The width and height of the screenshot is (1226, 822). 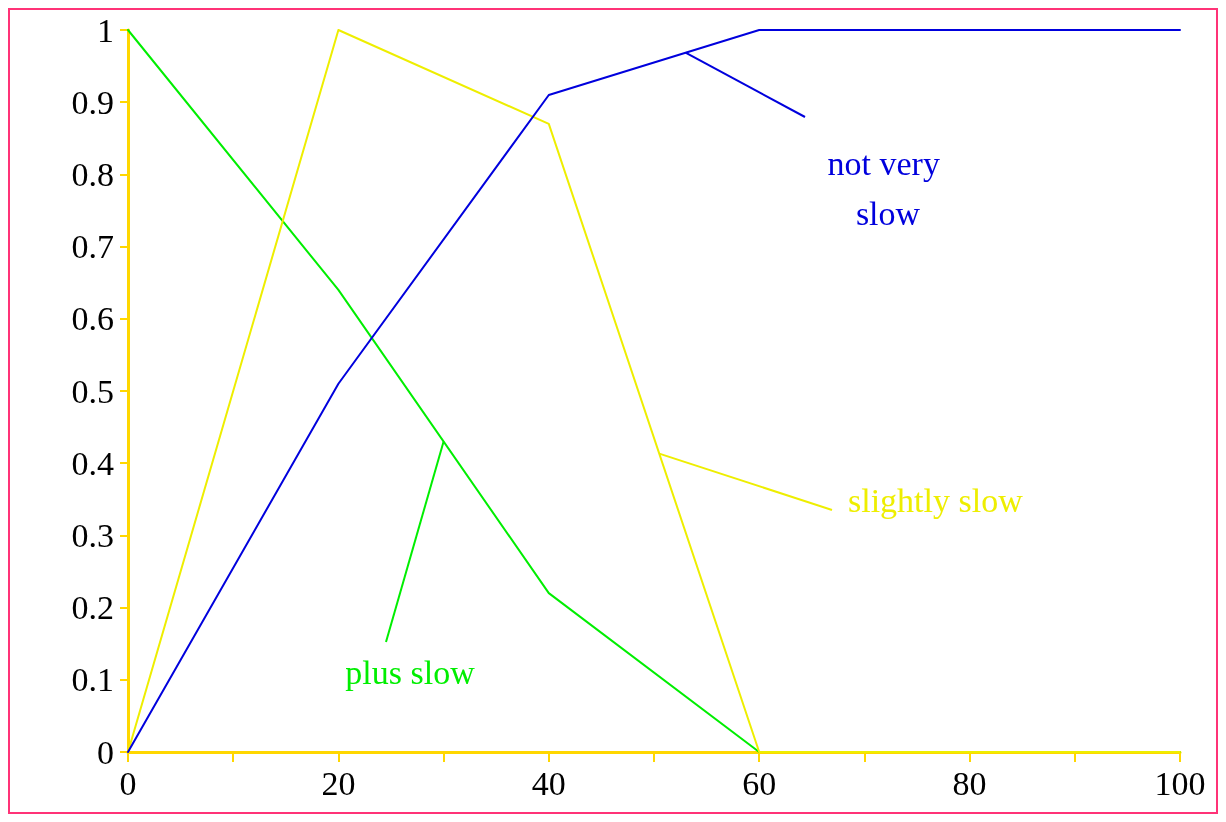 I want to click on y-tick-label: 0.4, so click(x=92, y=463).